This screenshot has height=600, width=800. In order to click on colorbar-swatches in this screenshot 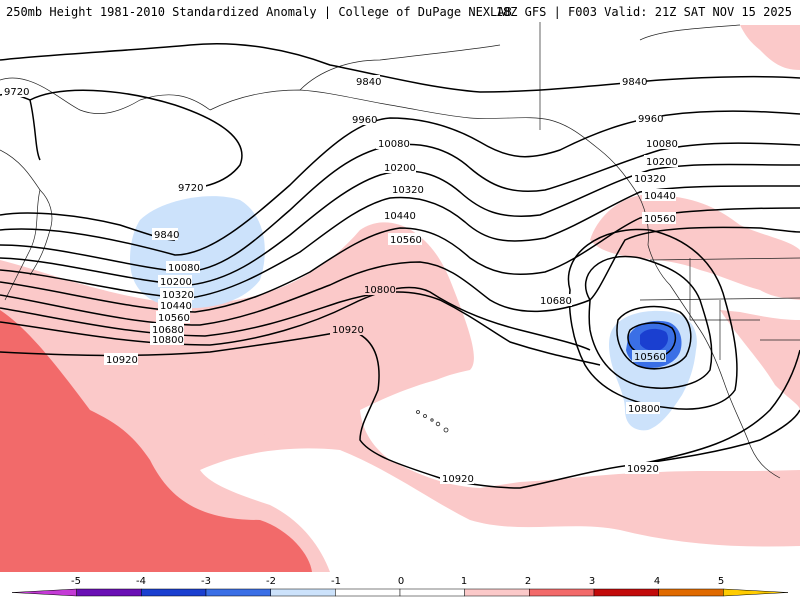, I will do `click(400, 592)`.